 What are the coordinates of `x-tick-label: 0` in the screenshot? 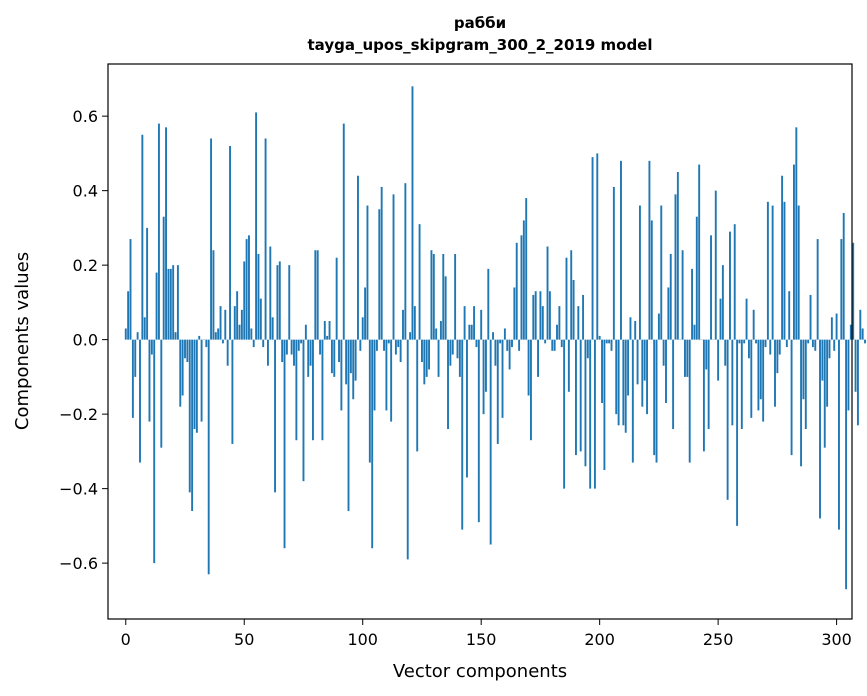 It's located at (126, 639).